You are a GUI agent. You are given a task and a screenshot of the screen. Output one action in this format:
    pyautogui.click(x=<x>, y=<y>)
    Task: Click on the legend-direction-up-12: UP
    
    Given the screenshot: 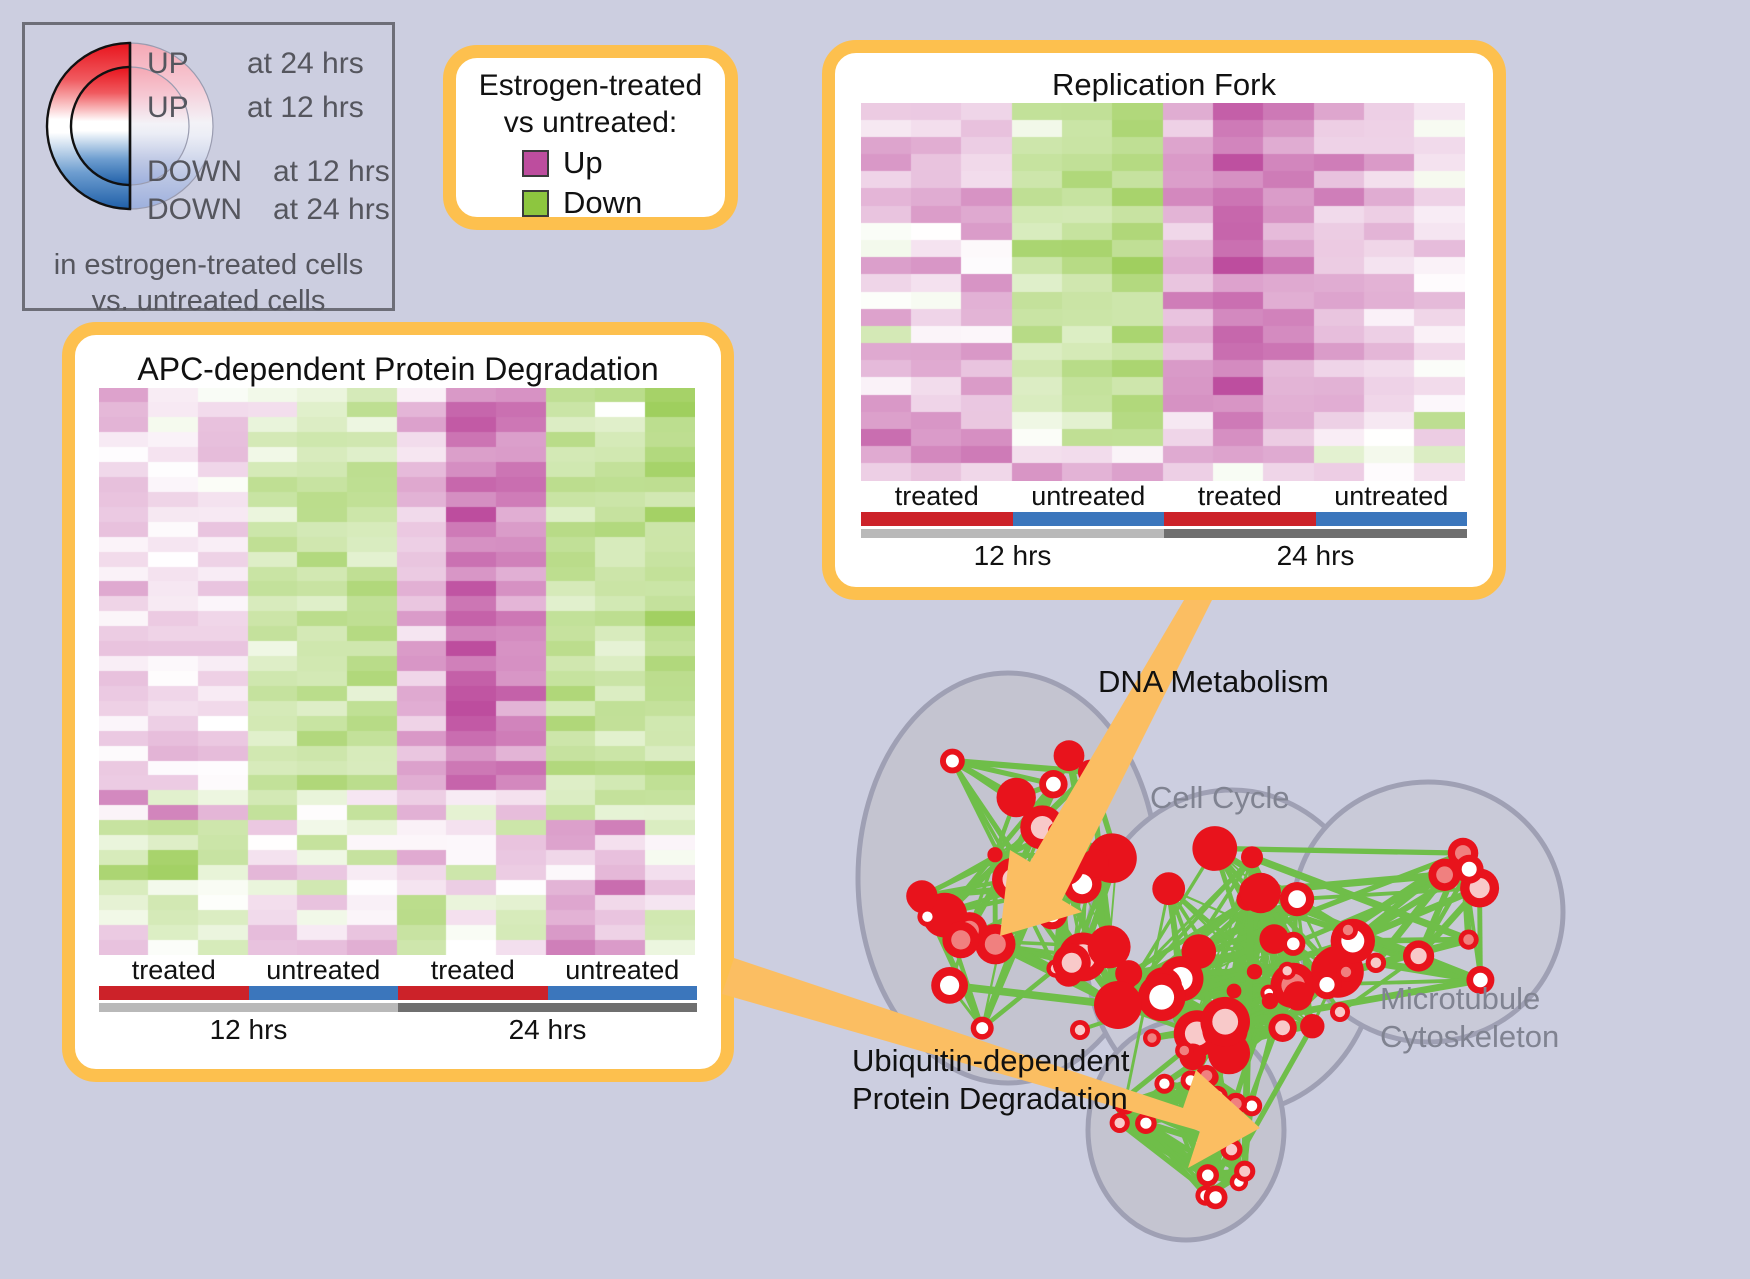 What is the action you would take?
    pyautogui.click(x=168, y=107)
    